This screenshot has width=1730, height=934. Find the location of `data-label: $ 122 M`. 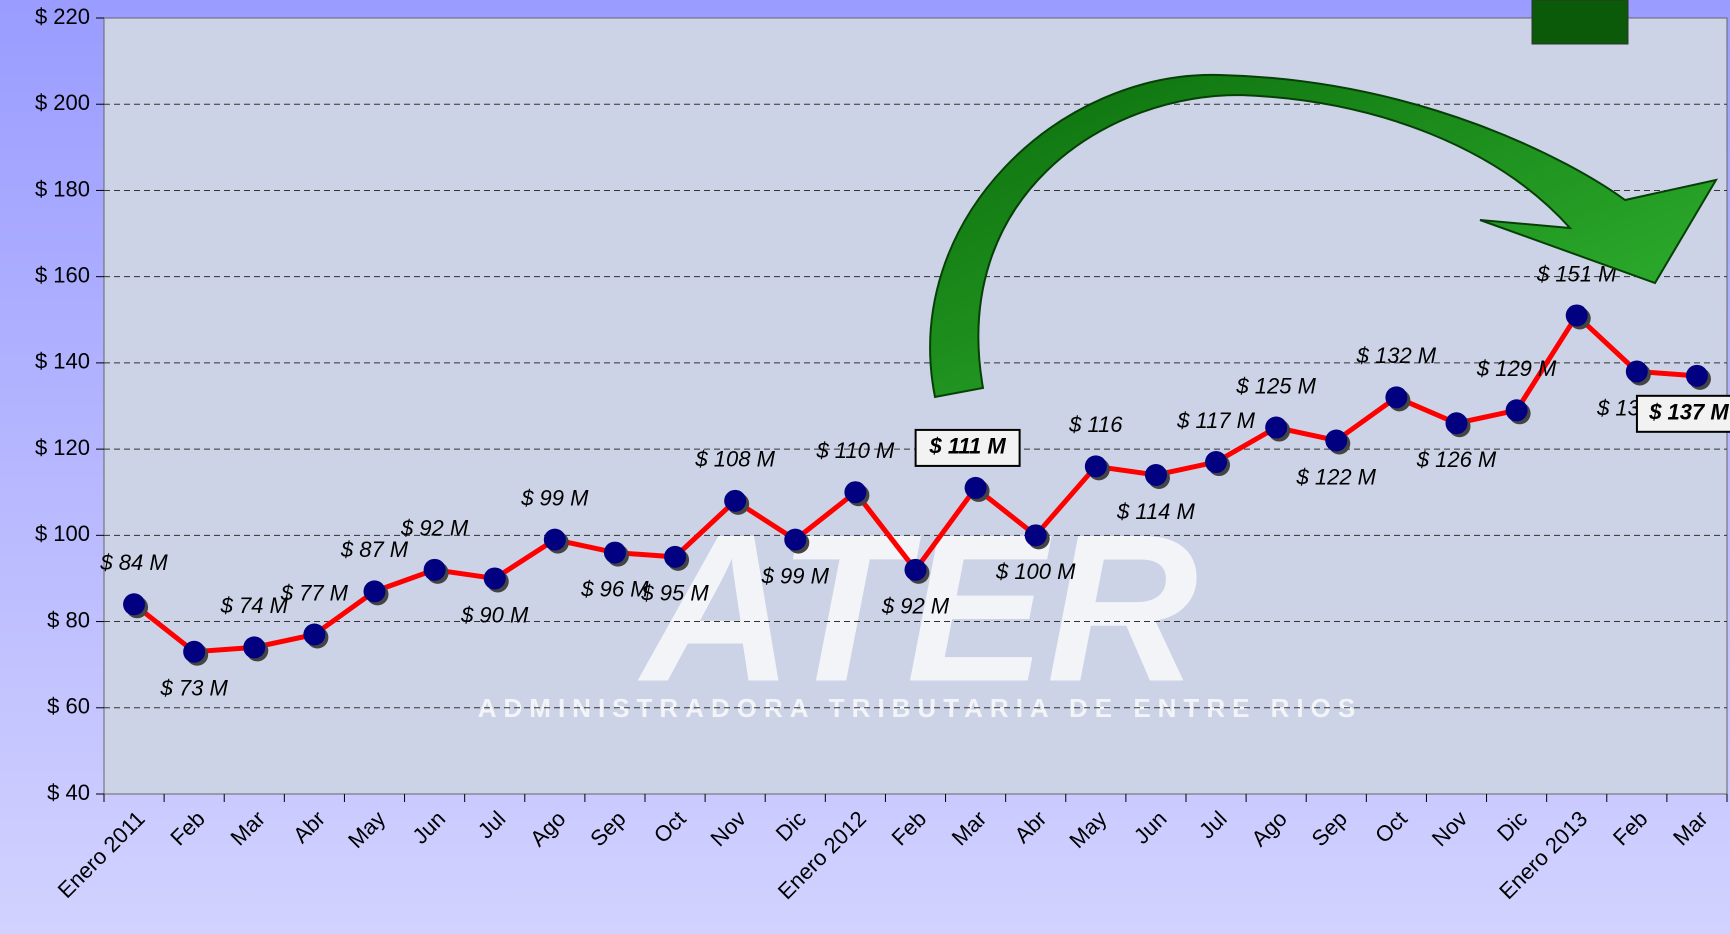

data-label: $ 122 M is located at coordinates (1336, 476).